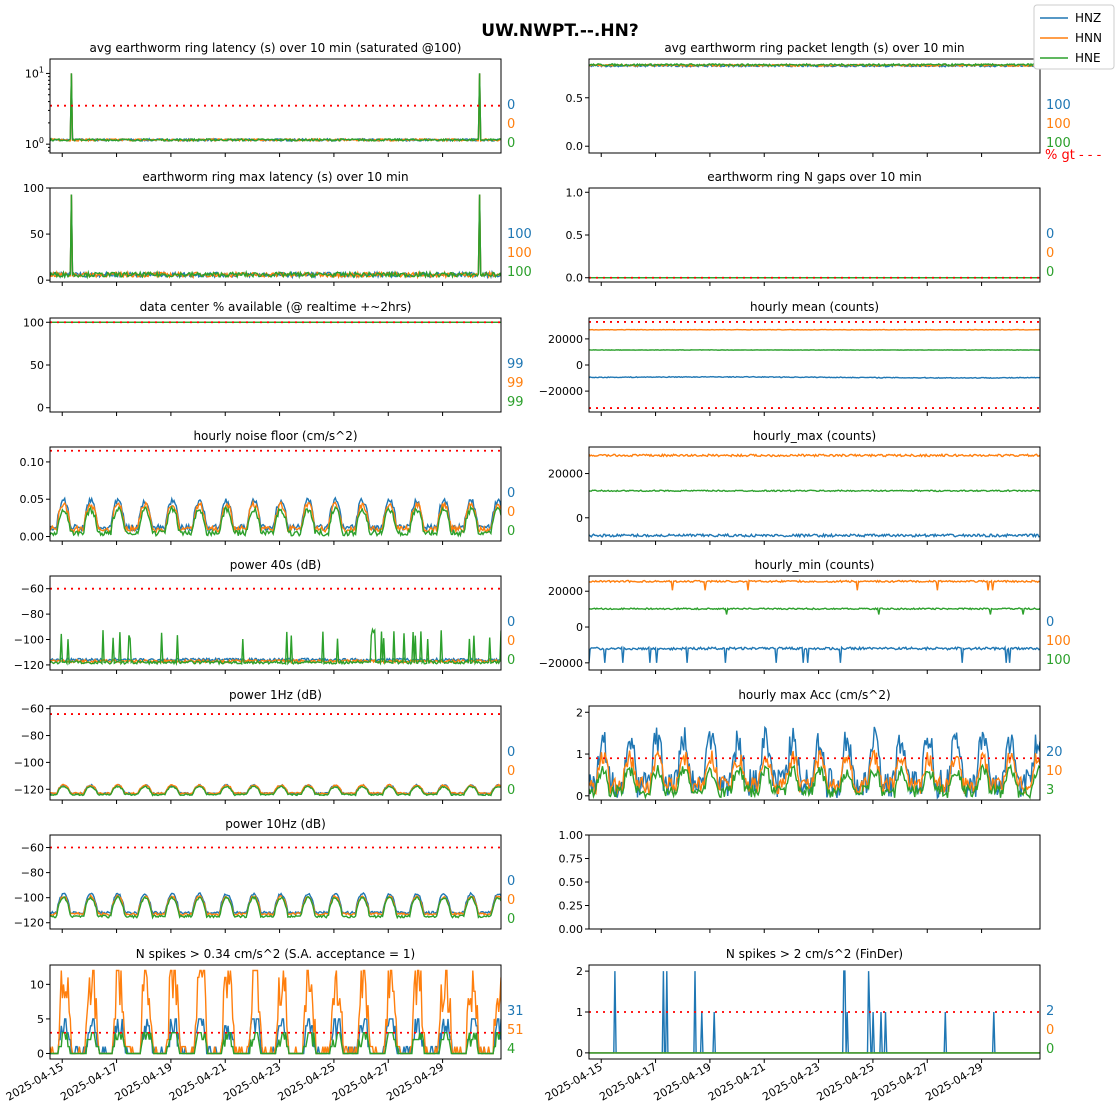 The width and height of the screenshot is (1120, 1120). I want to click on legend-label-hne: HNE, so click(1088, 58).